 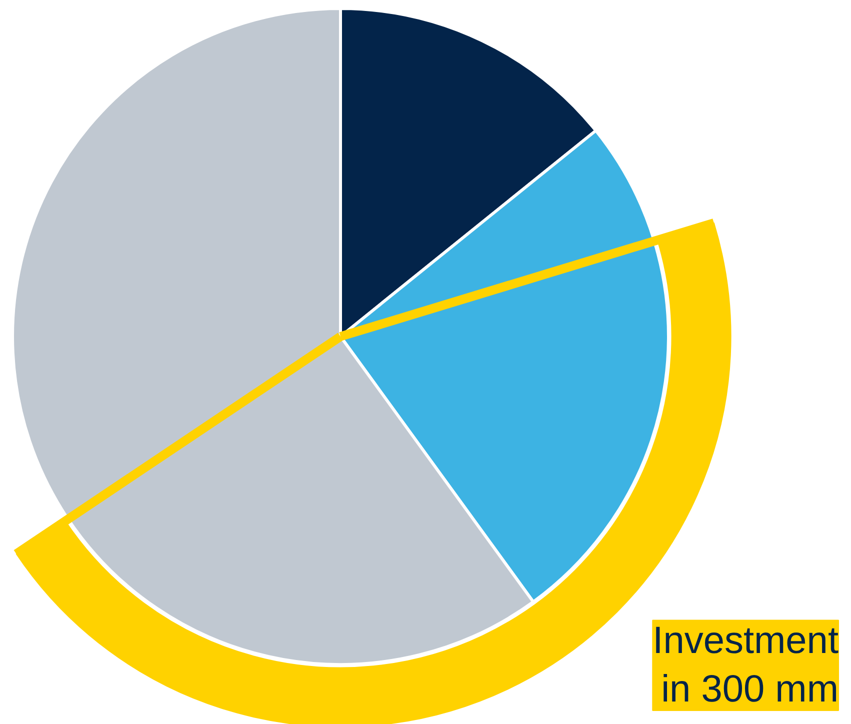 I want to click on text: Investment in 300 mm, so click(x=745, y=665).